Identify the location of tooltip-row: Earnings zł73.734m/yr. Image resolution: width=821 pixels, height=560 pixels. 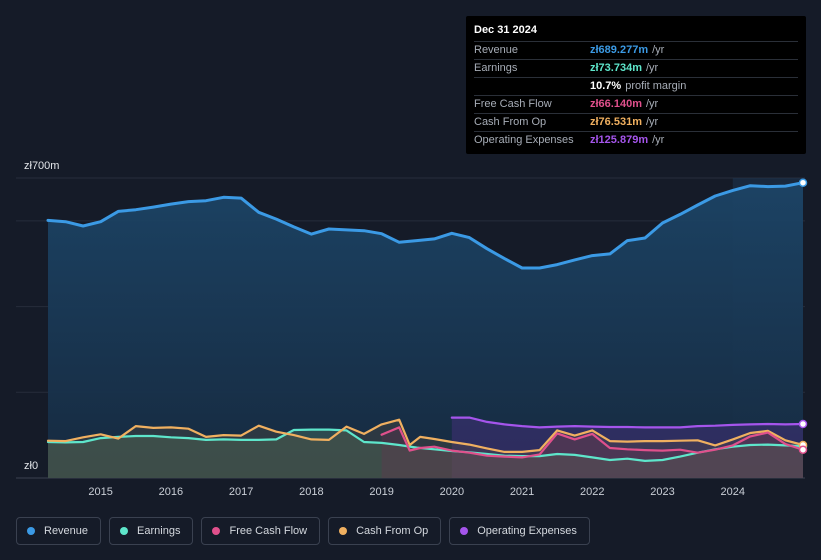
(636, 69).